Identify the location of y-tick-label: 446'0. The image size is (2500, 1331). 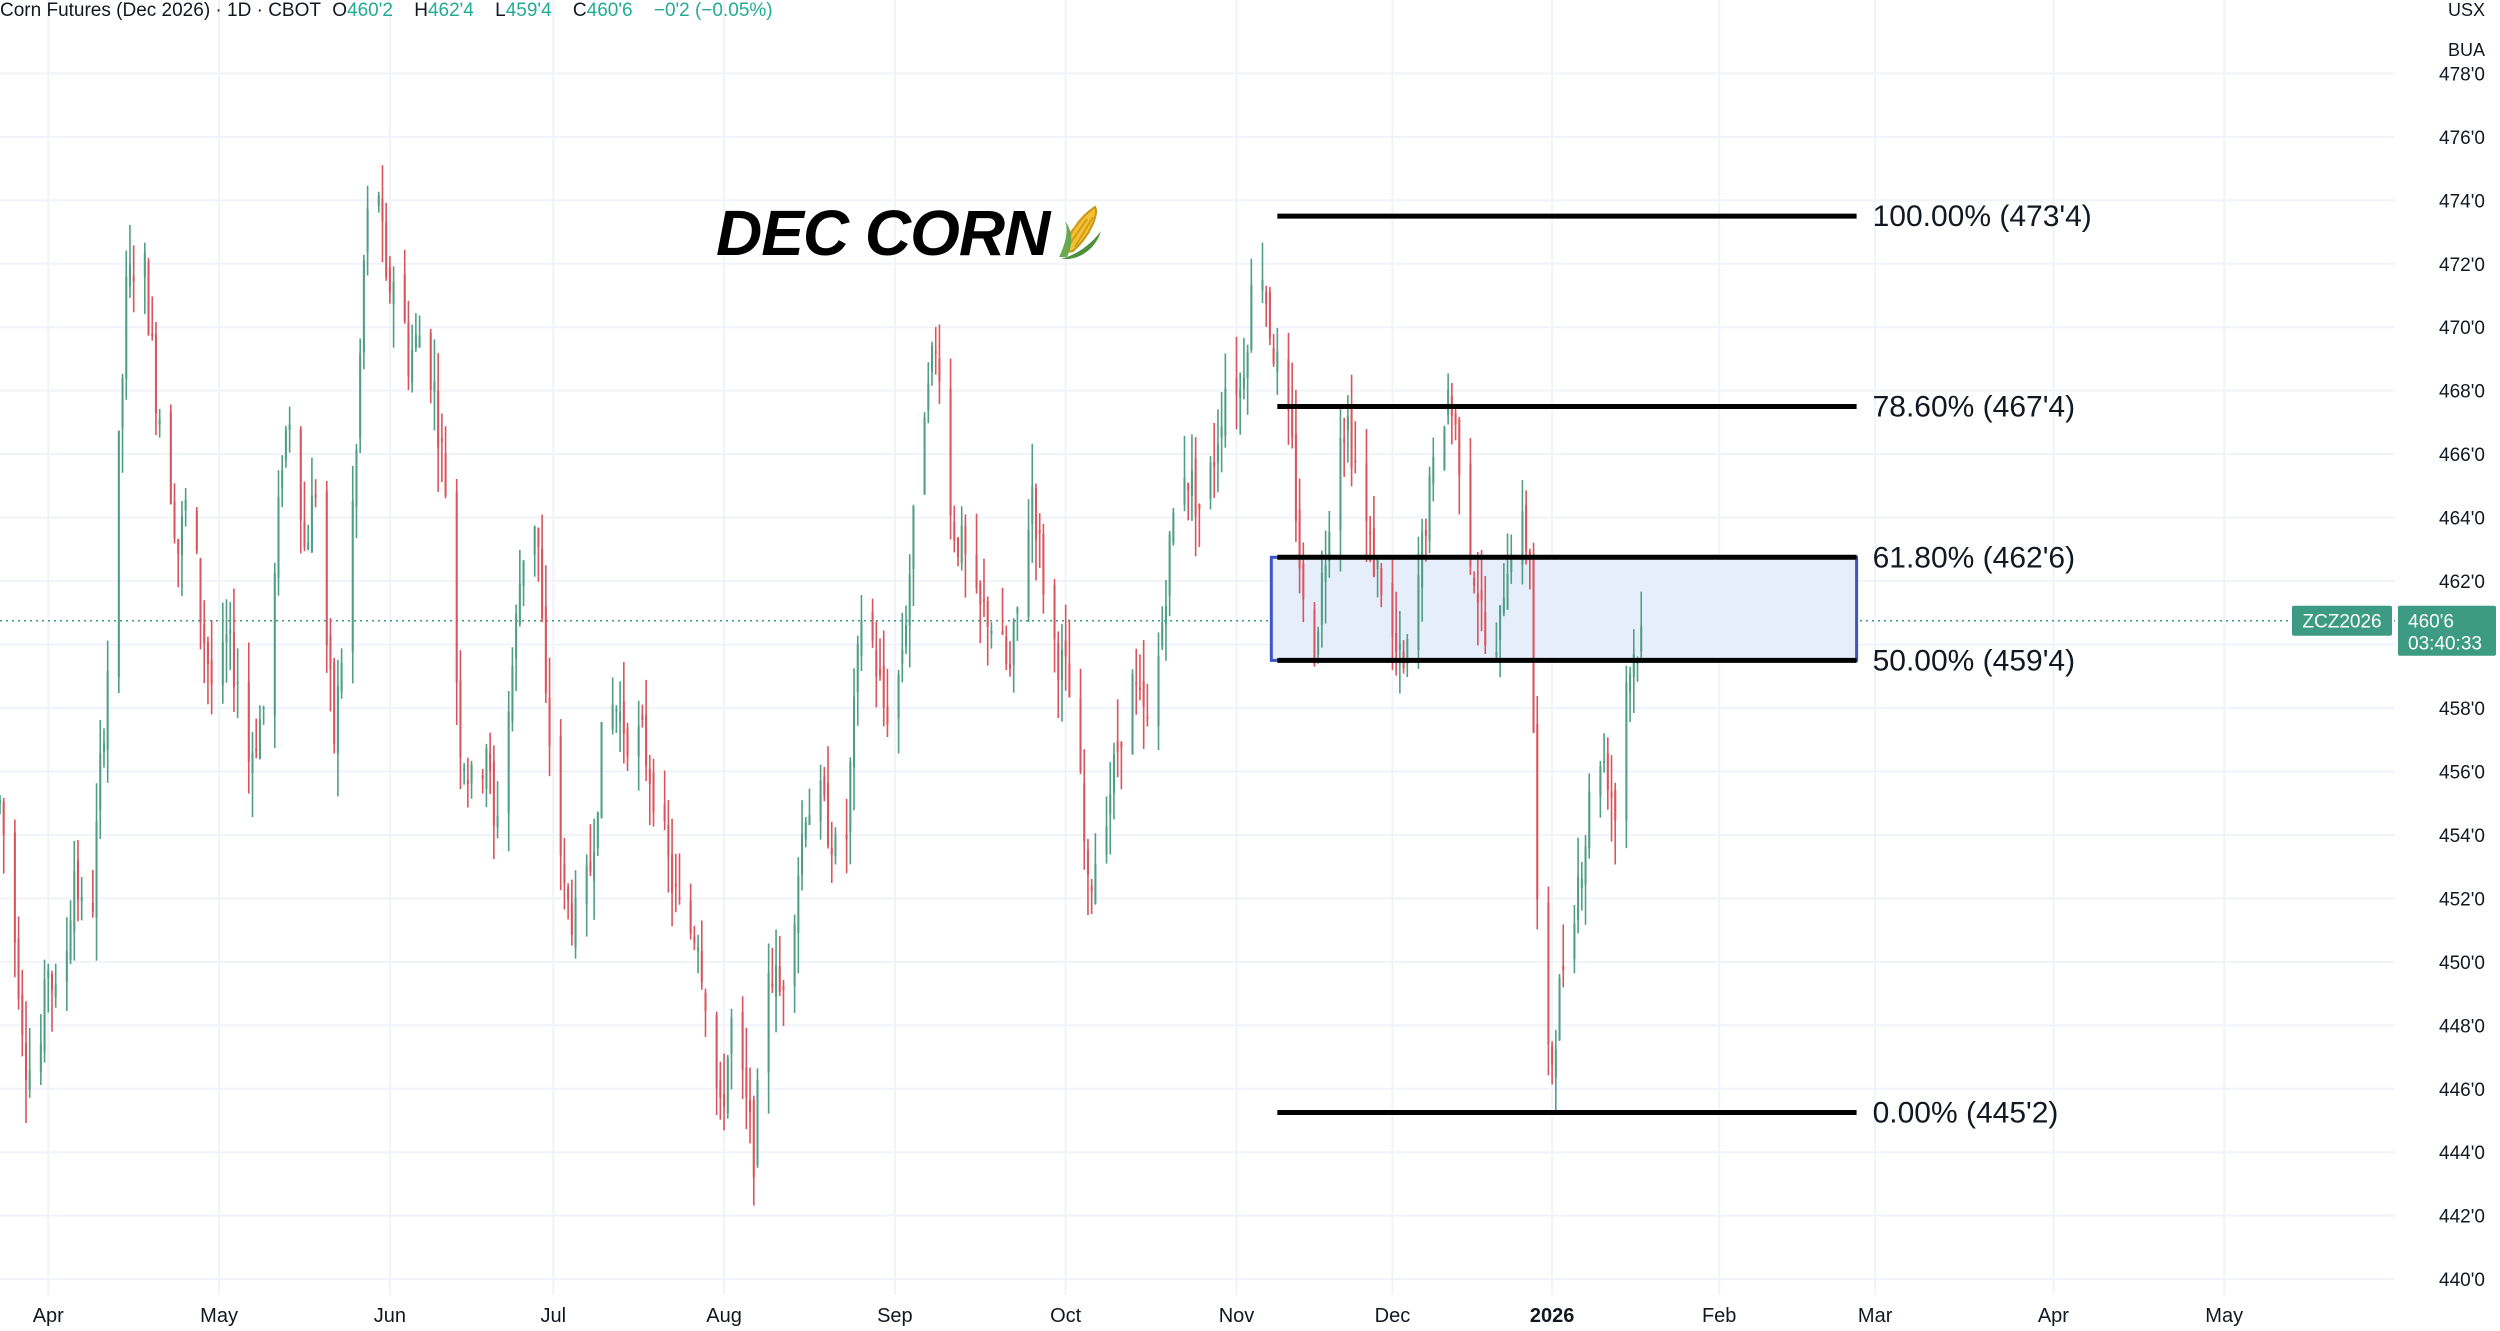
(2462, 1090).